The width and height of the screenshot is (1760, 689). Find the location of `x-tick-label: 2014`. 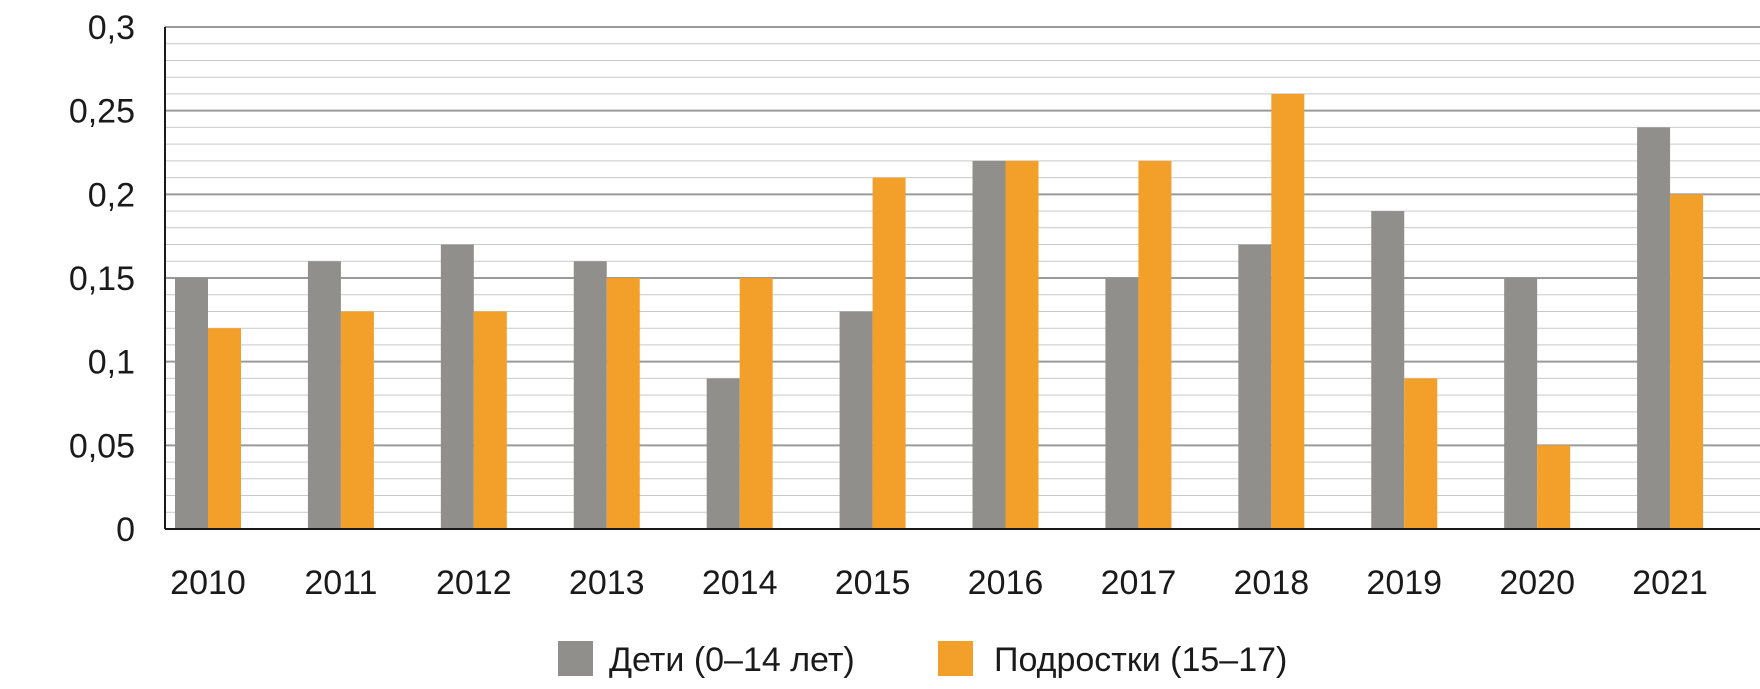

x-tick-label: 2014 is located at coordinates (740, 583).